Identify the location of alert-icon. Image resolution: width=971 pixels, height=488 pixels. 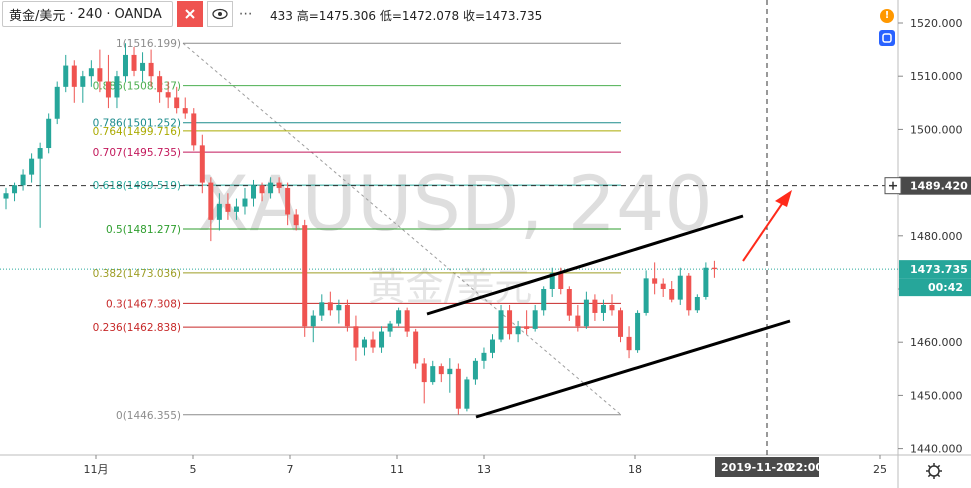
(189, 14).